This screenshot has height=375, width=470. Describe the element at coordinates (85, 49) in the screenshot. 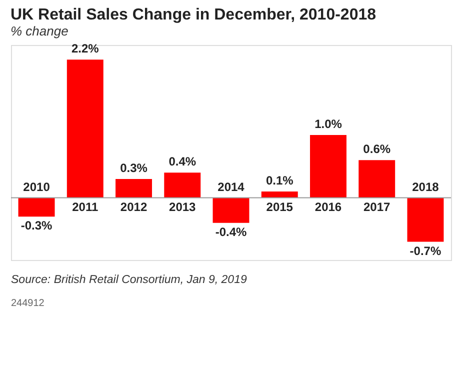

I see `data-label: 2.2%` at that location.